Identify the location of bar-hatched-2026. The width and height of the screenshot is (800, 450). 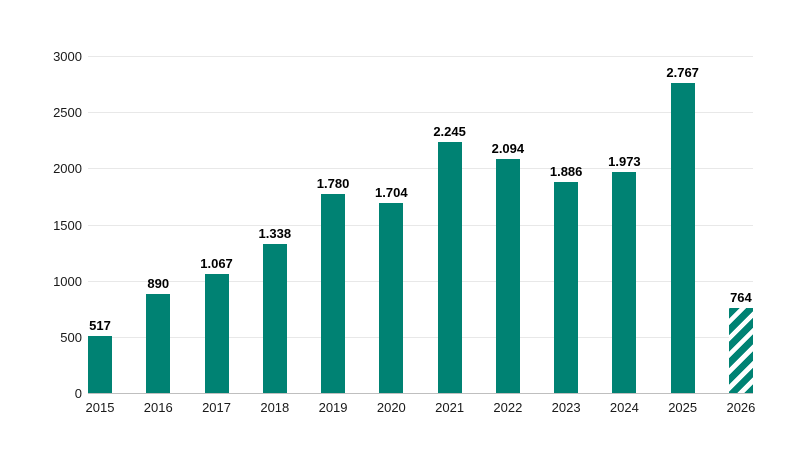
(740, 351).